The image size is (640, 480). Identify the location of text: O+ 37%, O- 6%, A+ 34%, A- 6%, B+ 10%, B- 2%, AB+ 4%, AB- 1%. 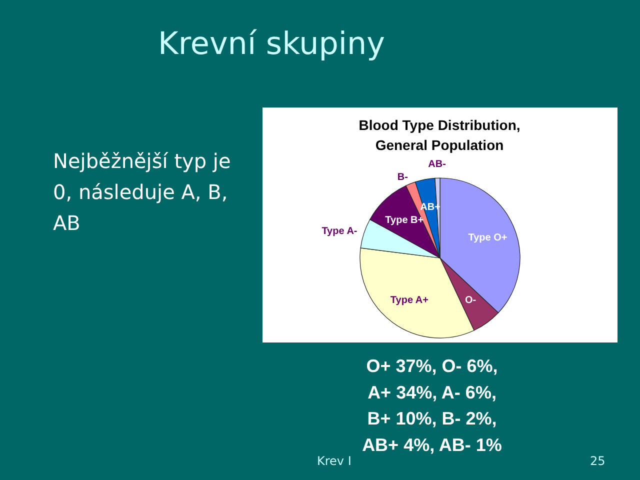
(432, 405).